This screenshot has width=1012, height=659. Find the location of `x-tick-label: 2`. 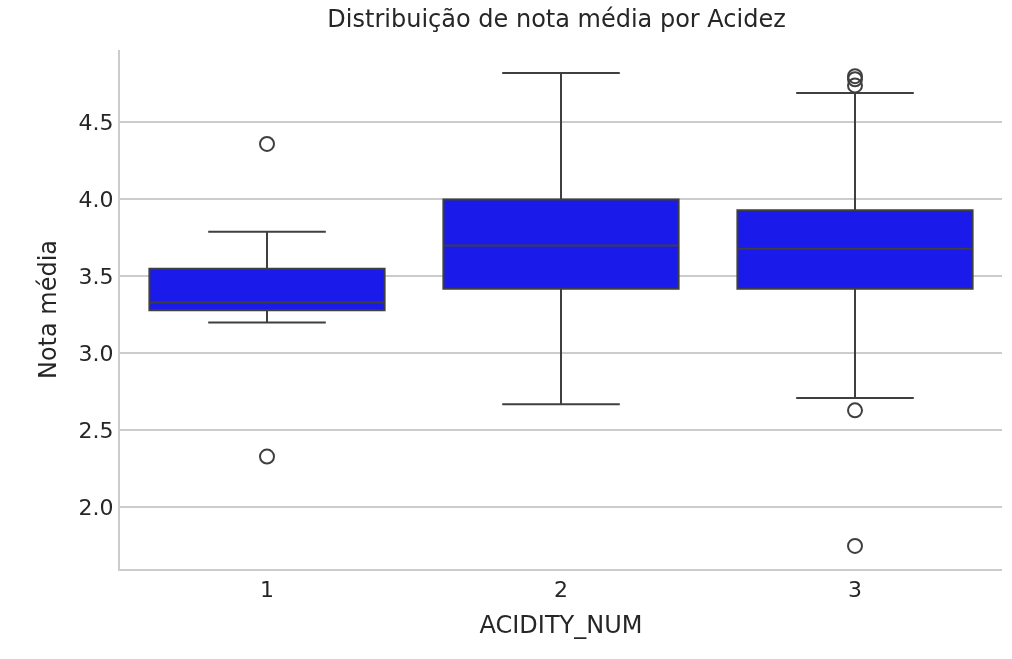

x-tick-label: 2 is located at coordinates (561, 590).